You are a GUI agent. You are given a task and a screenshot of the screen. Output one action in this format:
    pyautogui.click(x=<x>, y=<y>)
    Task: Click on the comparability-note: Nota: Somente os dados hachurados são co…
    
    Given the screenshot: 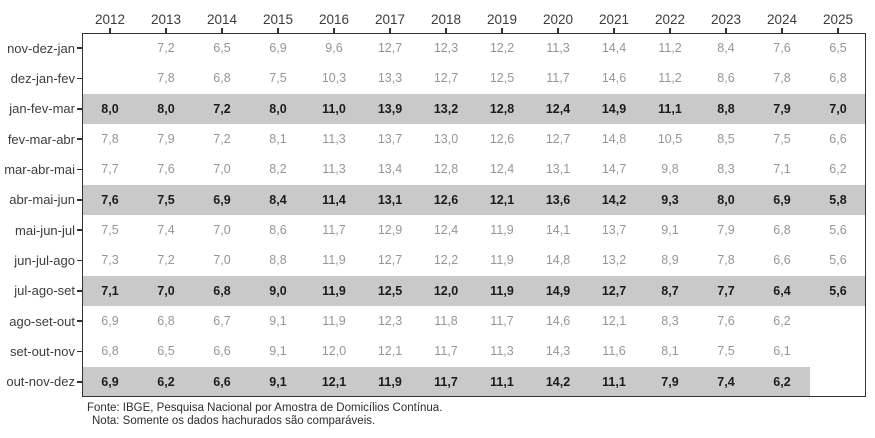 What is the action you would take?
    pyautogui.click(x=234, y=420)
    